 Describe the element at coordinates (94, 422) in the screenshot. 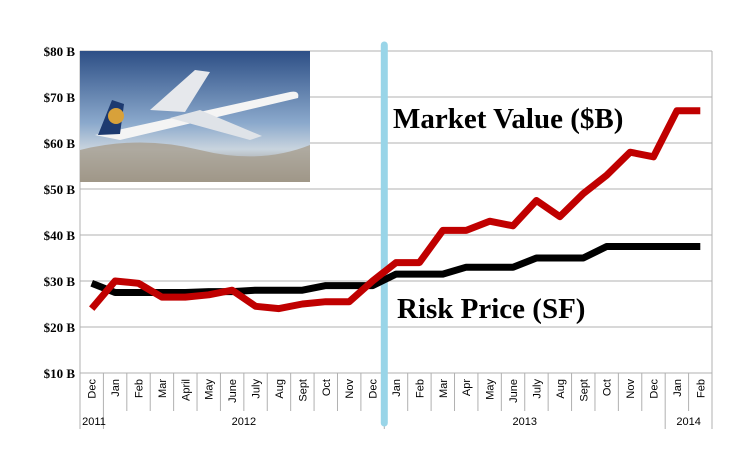

I see `year-label: 2011` at that location.